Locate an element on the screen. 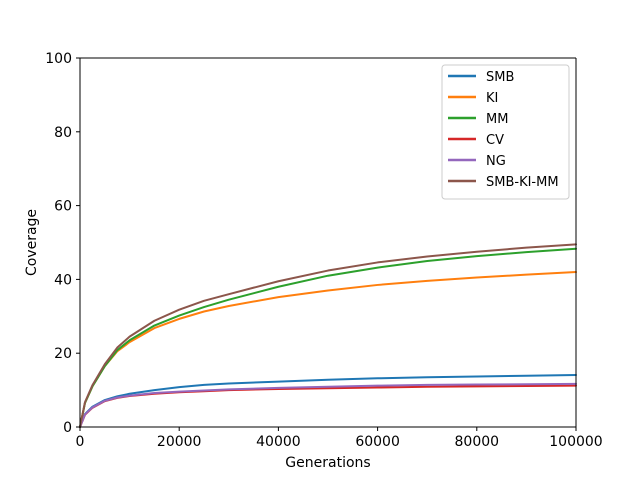 This screenshot has width=640, height=480. x-tick-label: 0 is located at coordinates (80, 442).